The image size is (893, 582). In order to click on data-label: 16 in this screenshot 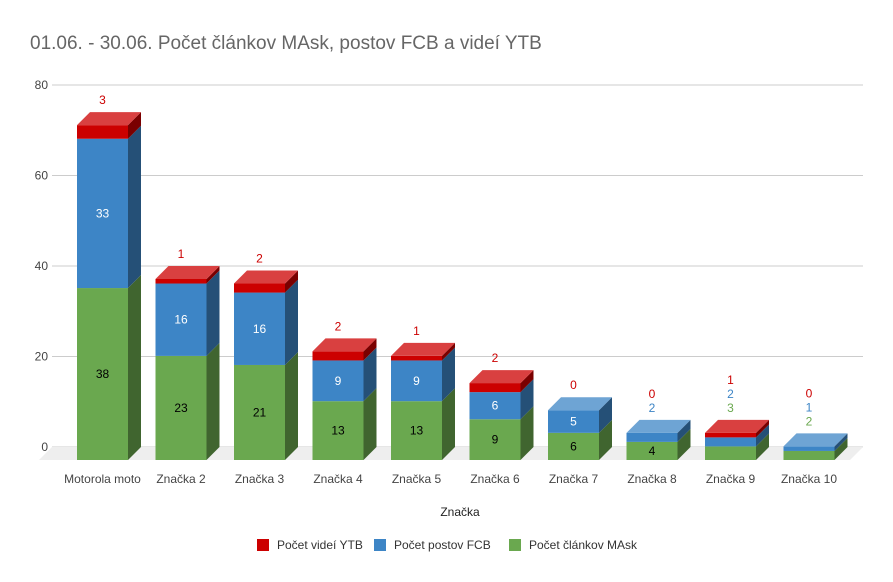, I will do `click(181, 320)`.